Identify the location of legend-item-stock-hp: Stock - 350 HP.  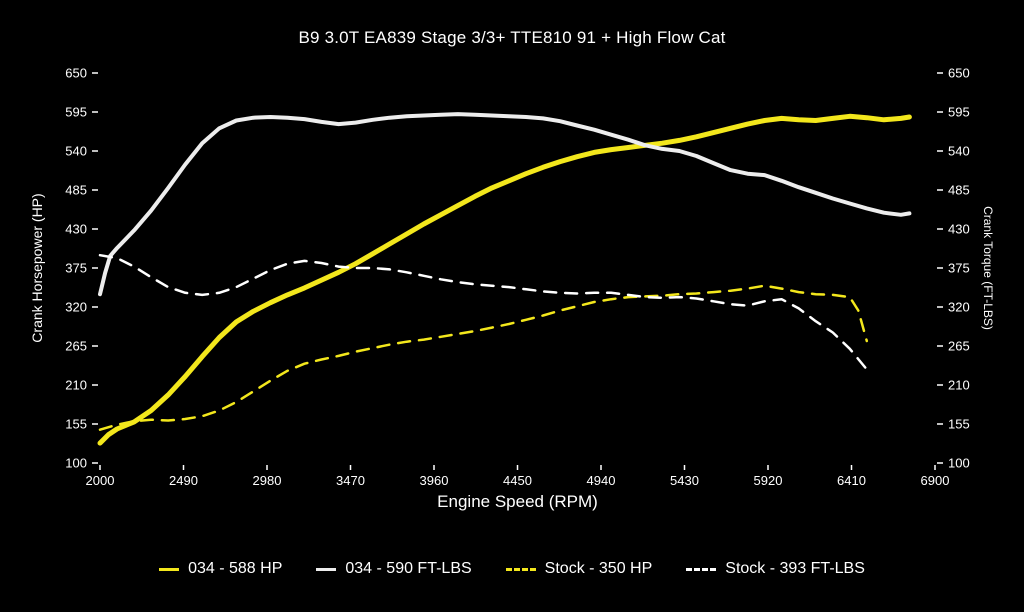
(579, 569).